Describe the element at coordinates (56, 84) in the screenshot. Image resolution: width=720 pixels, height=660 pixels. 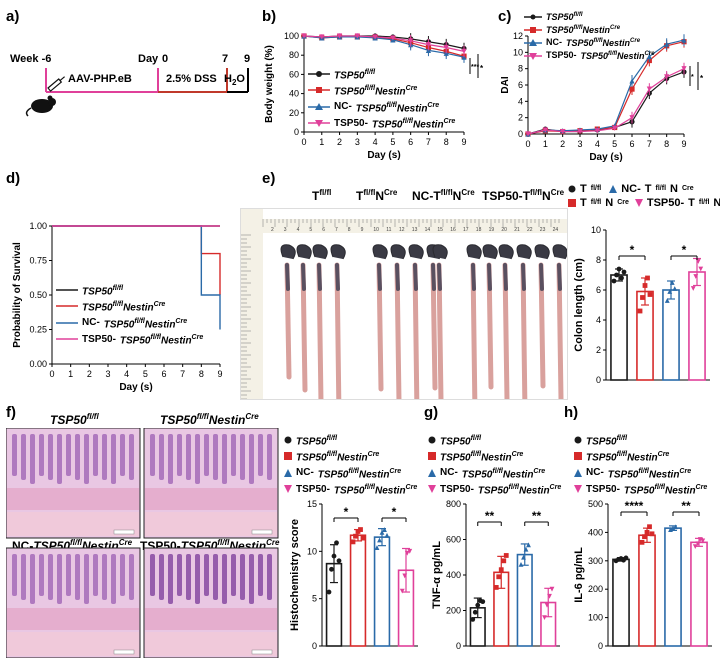
I see `syringe-icon` at that location.